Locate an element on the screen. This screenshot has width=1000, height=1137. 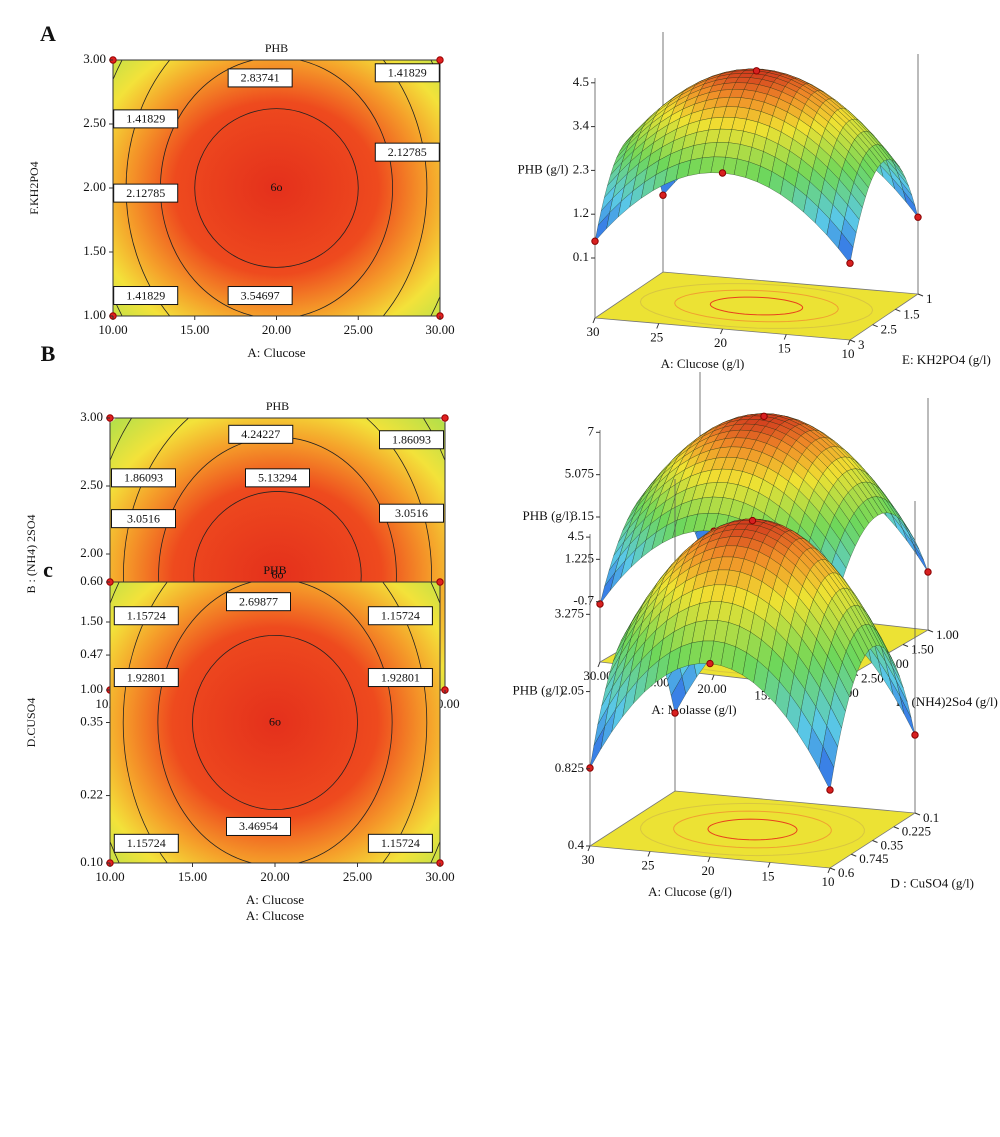
surface is located at coordinates (756, 166).